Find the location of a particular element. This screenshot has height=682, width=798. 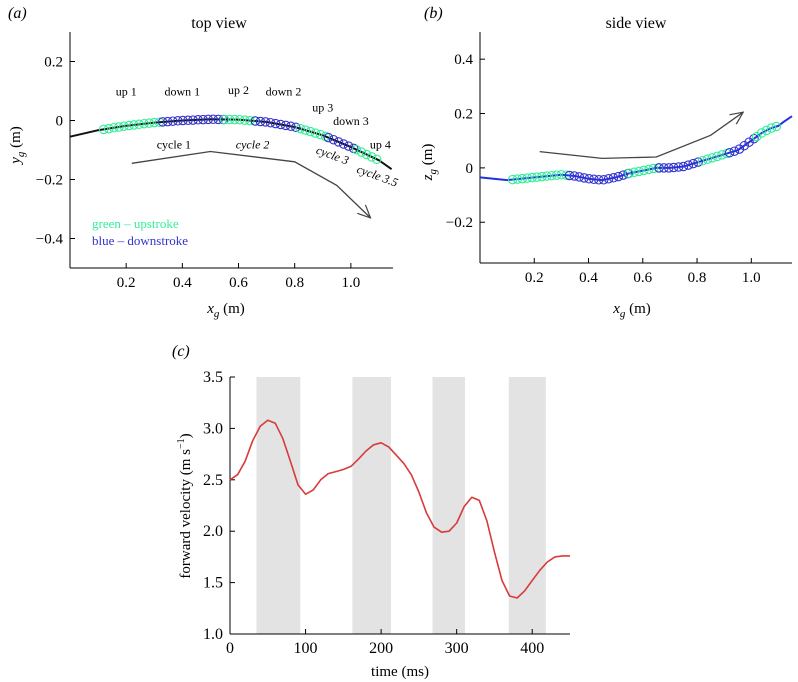

panel-label-c: (c) is located at coordinates (181, 351).